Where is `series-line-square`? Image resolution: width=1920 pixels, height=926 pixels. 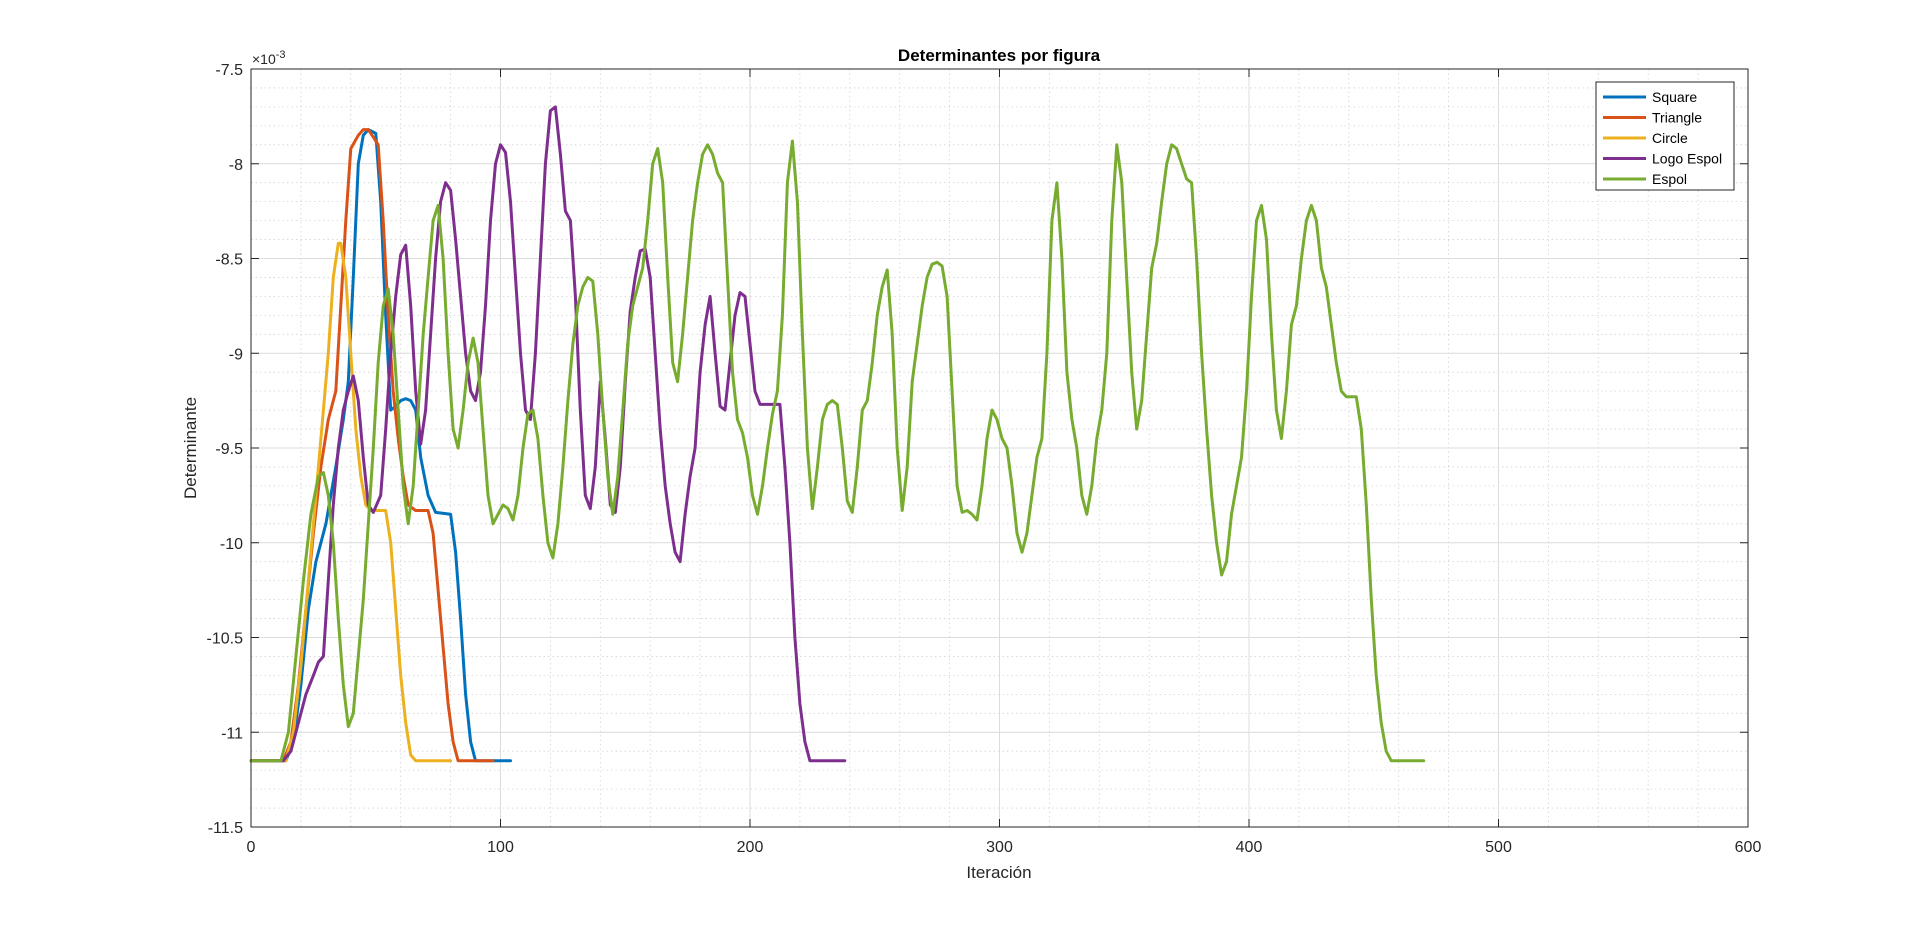
series-line-square is located at coordinates (380, 445).